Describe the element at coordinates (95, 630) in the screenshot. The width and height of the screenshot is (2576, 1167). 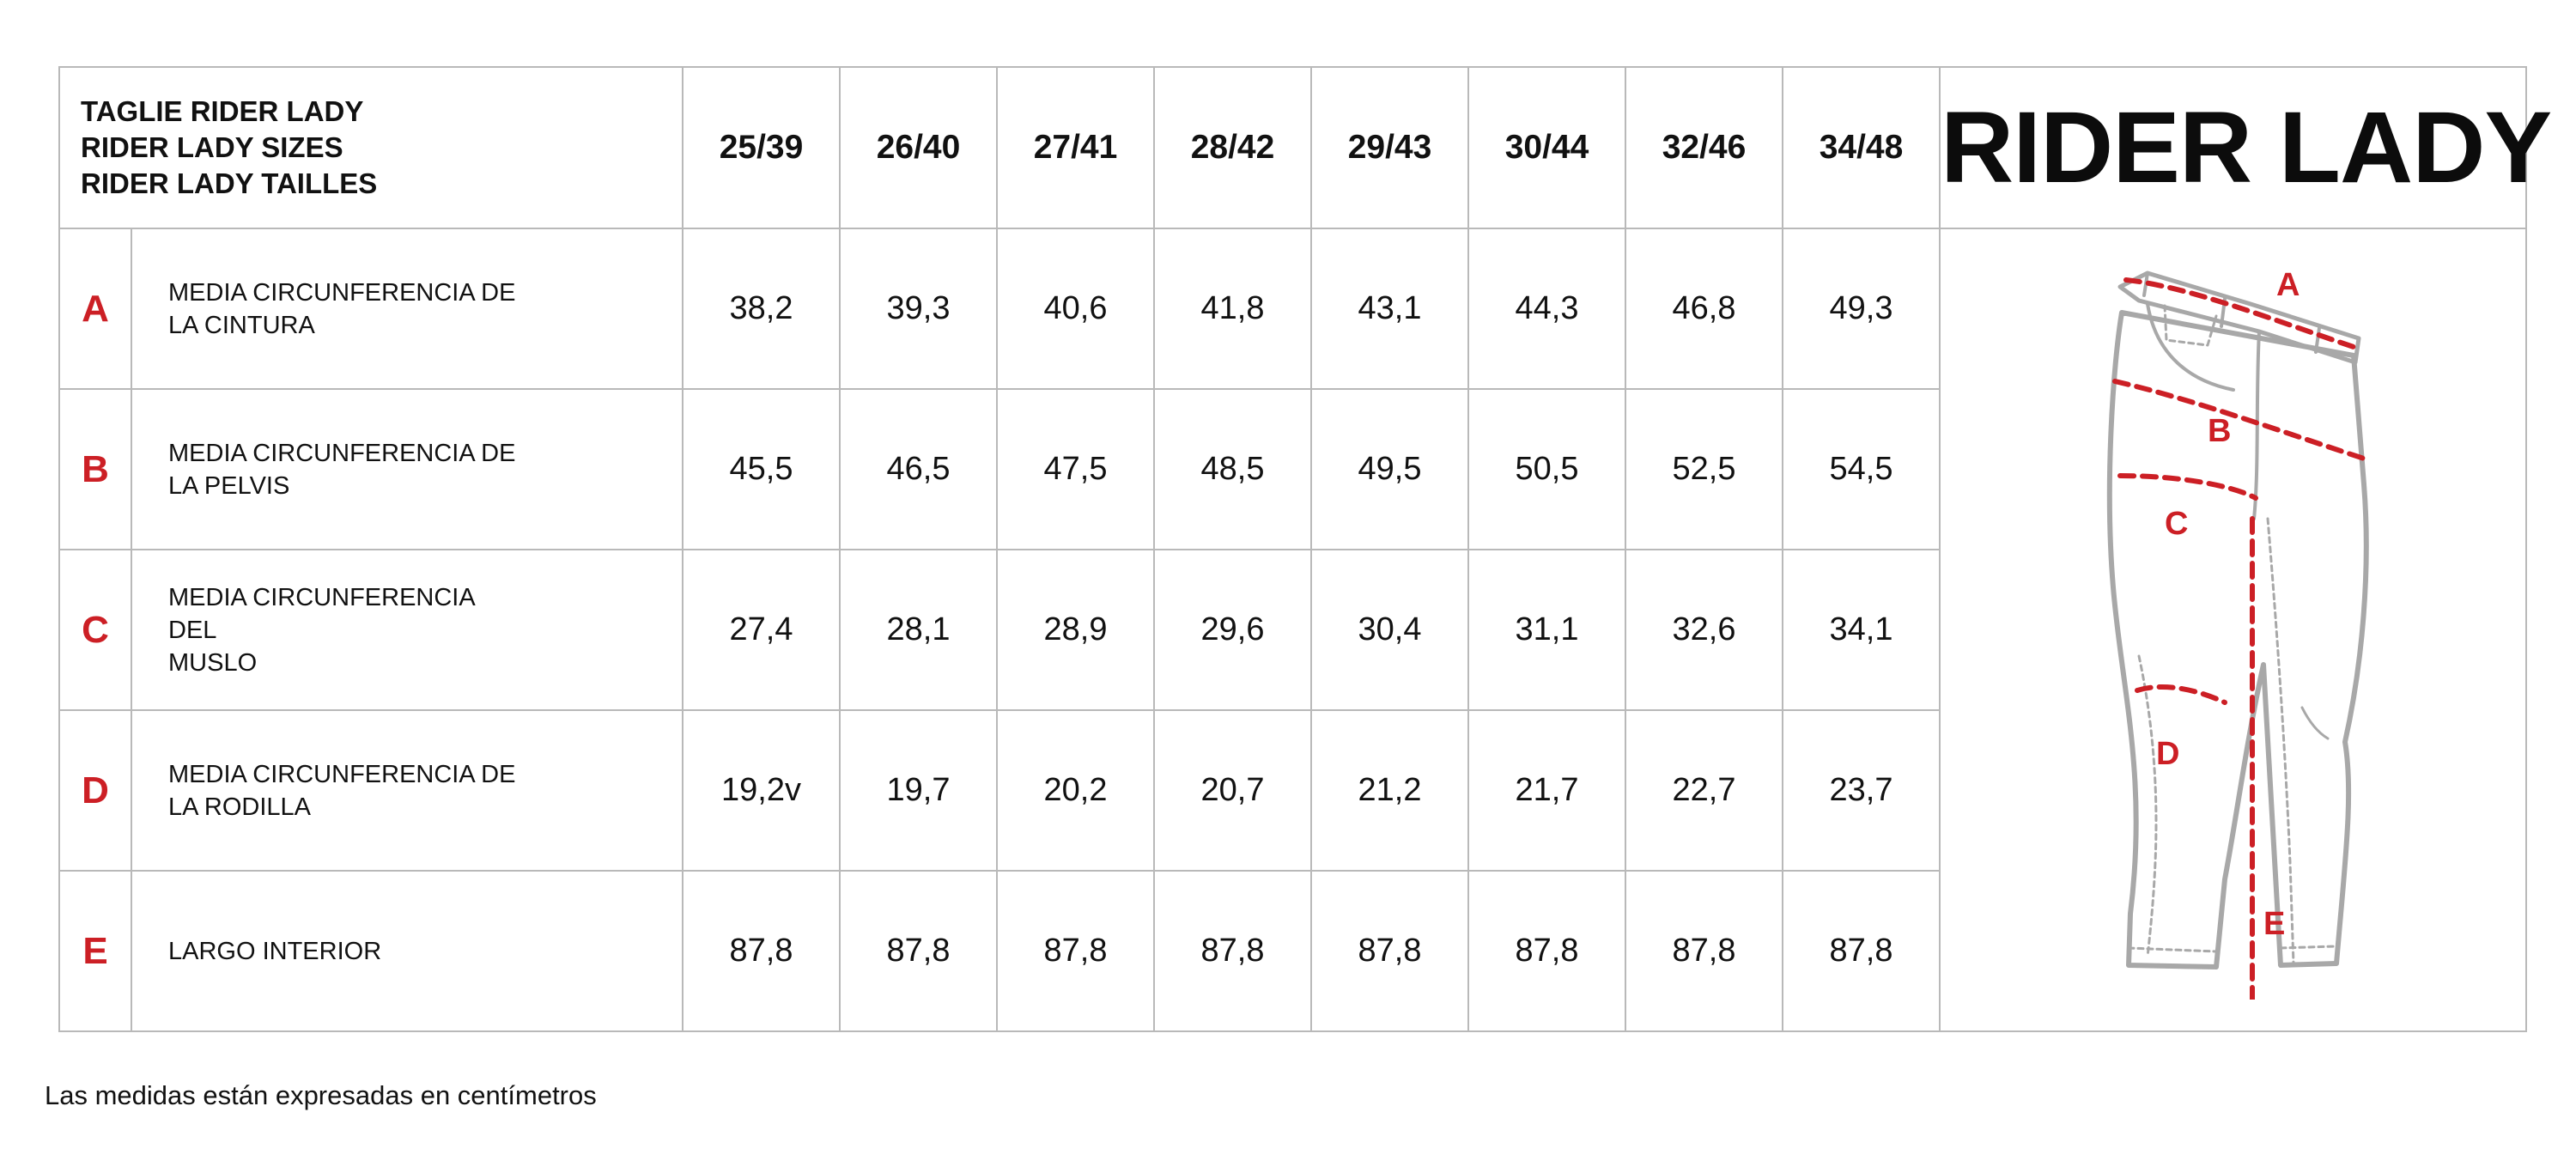
I see `row-letter: C` at that location.